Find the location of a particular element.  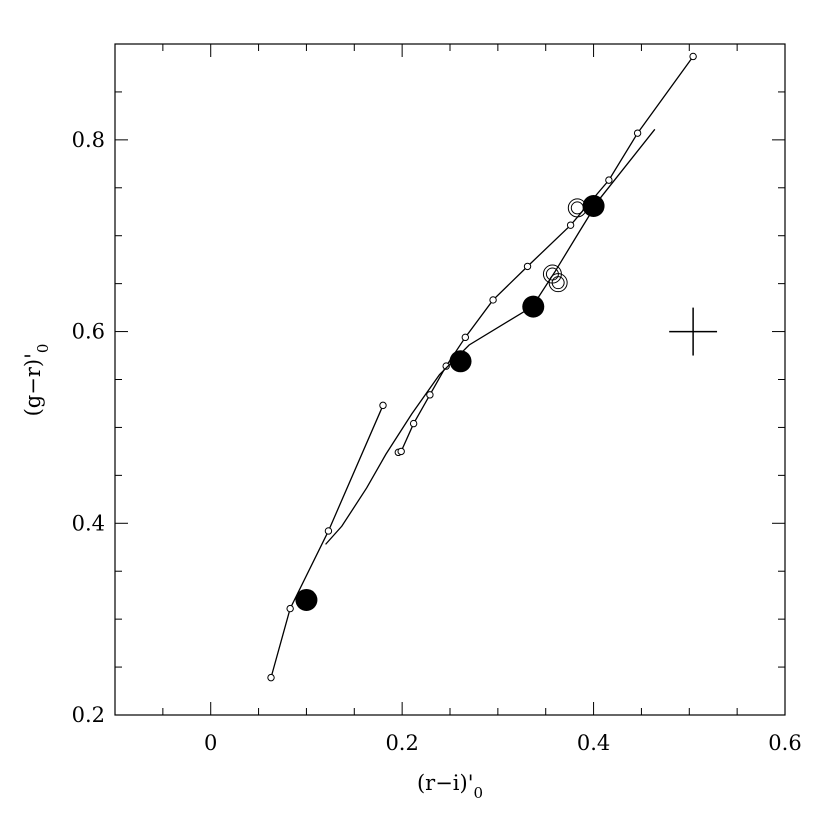

x-tick-label: 0 is located at coordinates (210, 743).